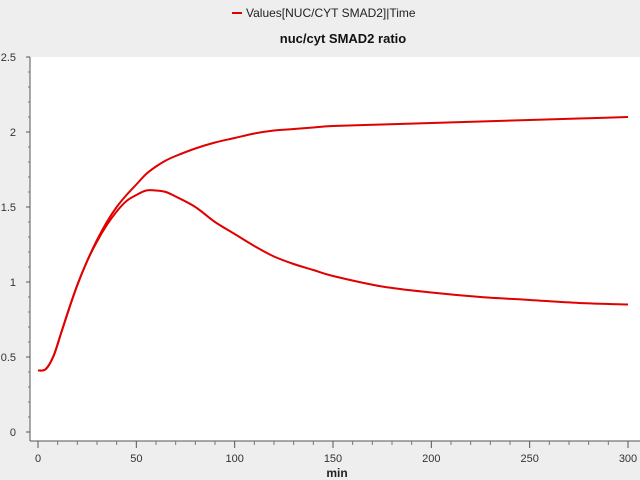 Image resolution: width=640 pixels, height=480 pixels. Describe the element at coordinates (234, 459) in the screenshot. I see `x-tick-label: 100` at that location.